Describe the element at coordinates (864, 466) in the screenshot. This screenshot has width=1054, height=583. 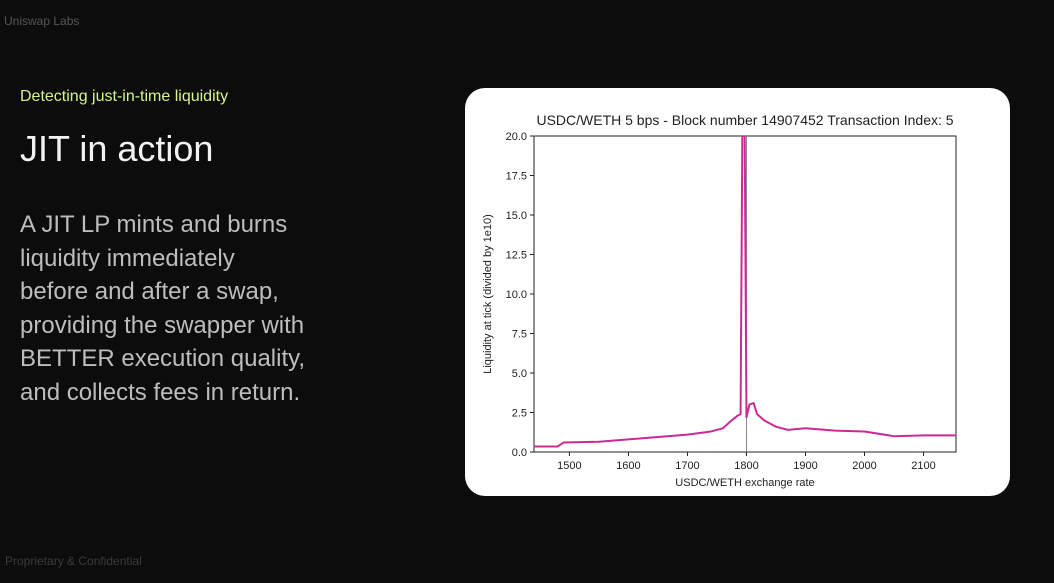
I see `x-tick-label: 2000` at that location.